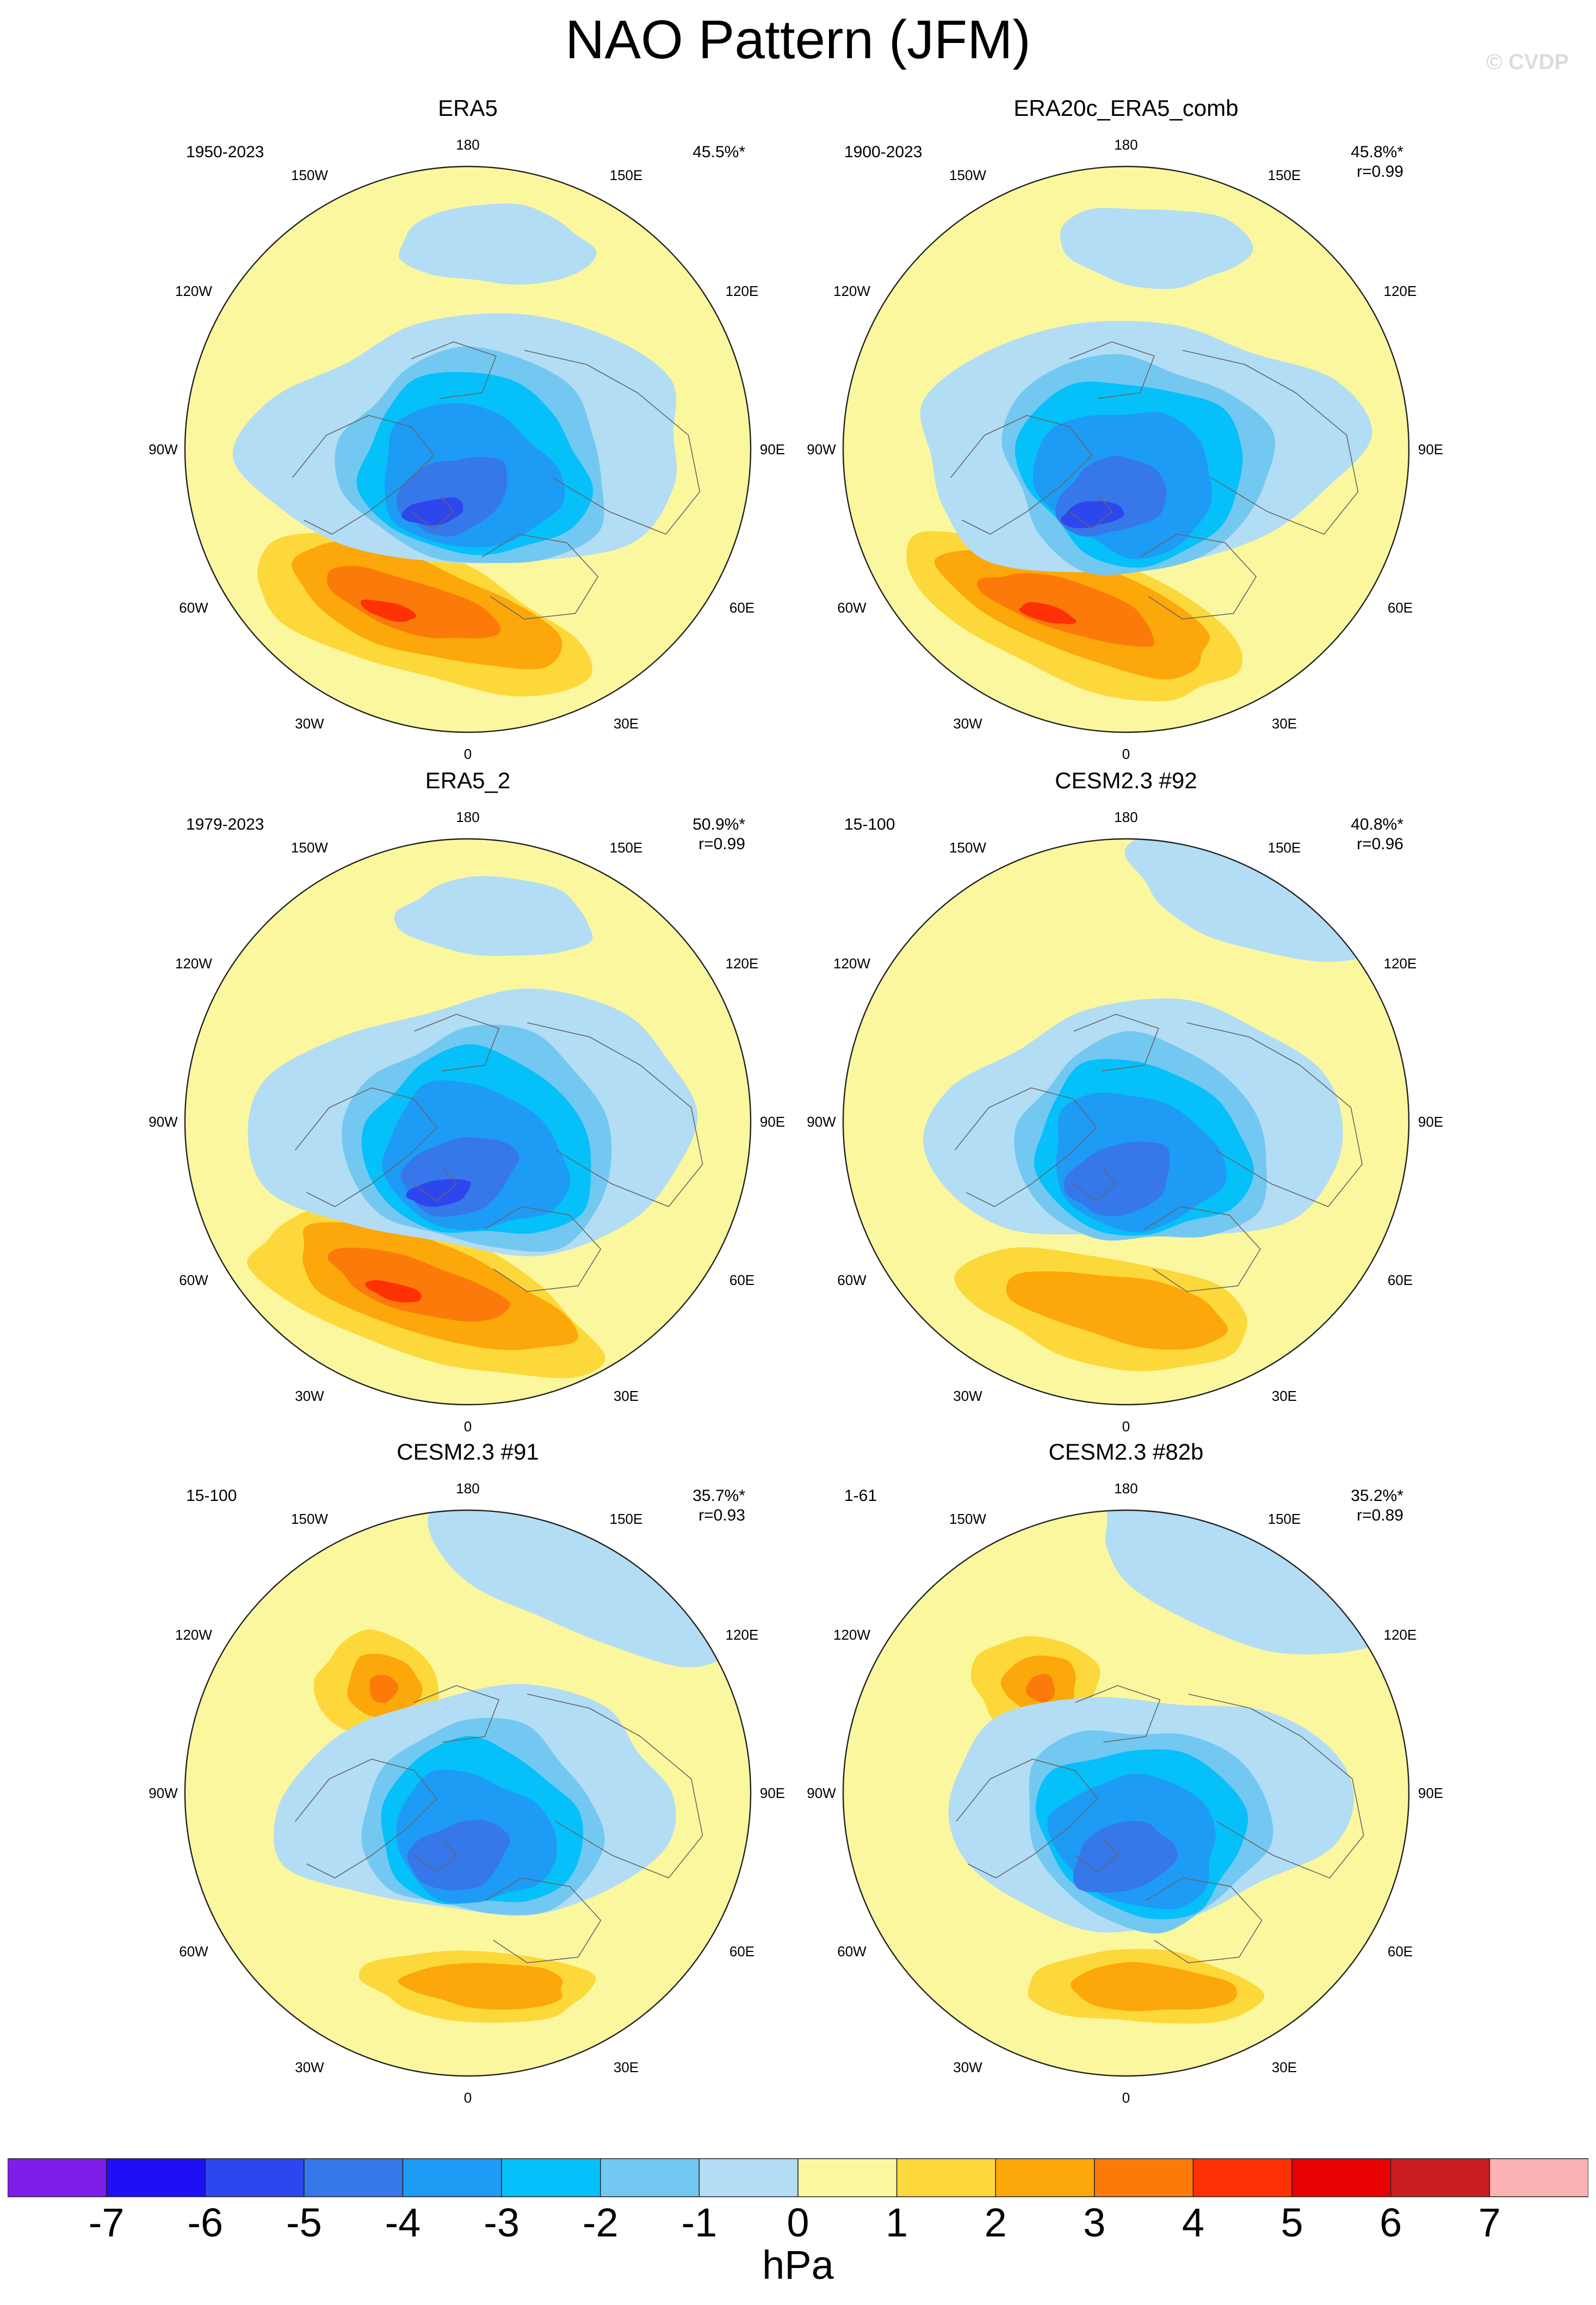 The image size is (1596, 2305). I want to click on colorbar-tick-label: 0, so click(798, 2222).